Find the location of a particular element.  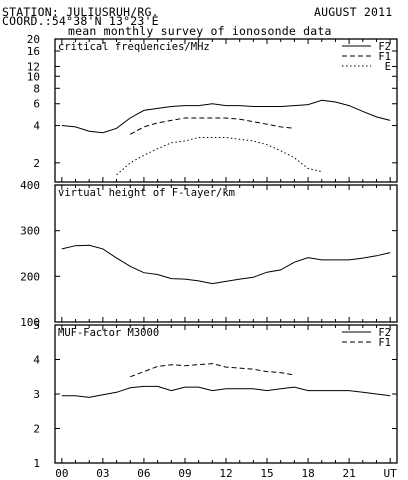

y-tick-label: 12 is located at coordinates (33, 66).